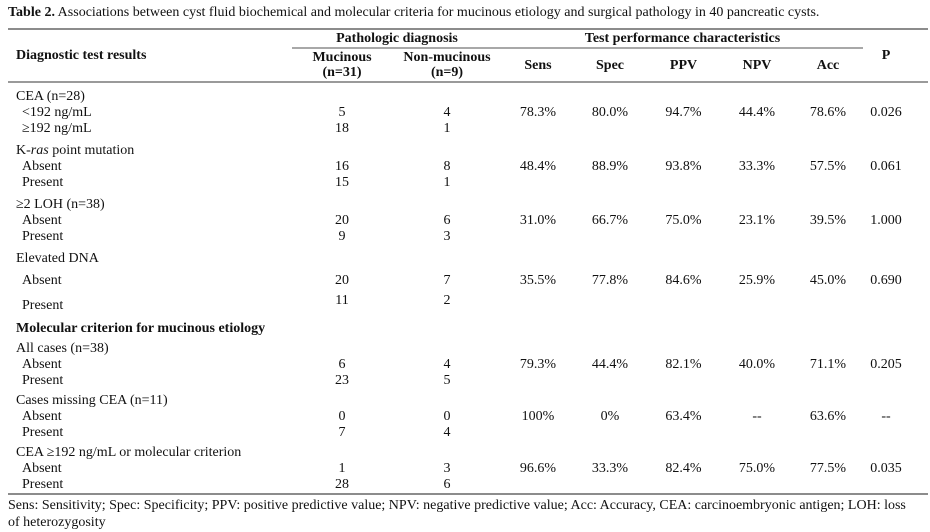  What do you see at coordinates (342, 182) in the screenshot?
I see `cell-mucinous: 15` at bounding box center [342, 182].